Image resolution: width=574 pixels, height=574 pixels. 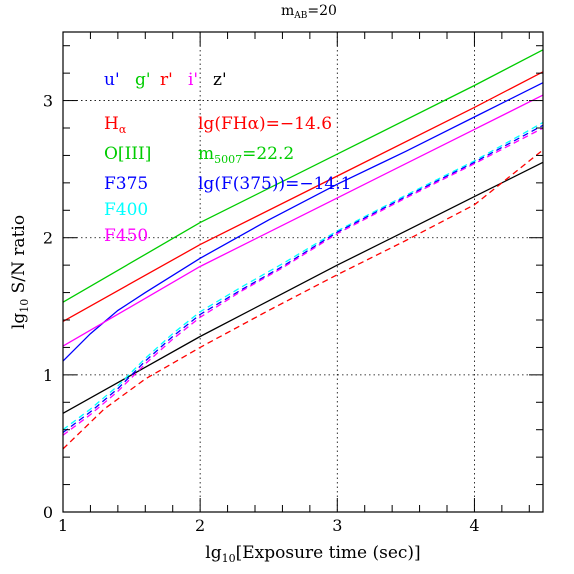 I want to click on annotation-halpha-flux: lg(FHα)=−14.6, so click(x=265, y=124).